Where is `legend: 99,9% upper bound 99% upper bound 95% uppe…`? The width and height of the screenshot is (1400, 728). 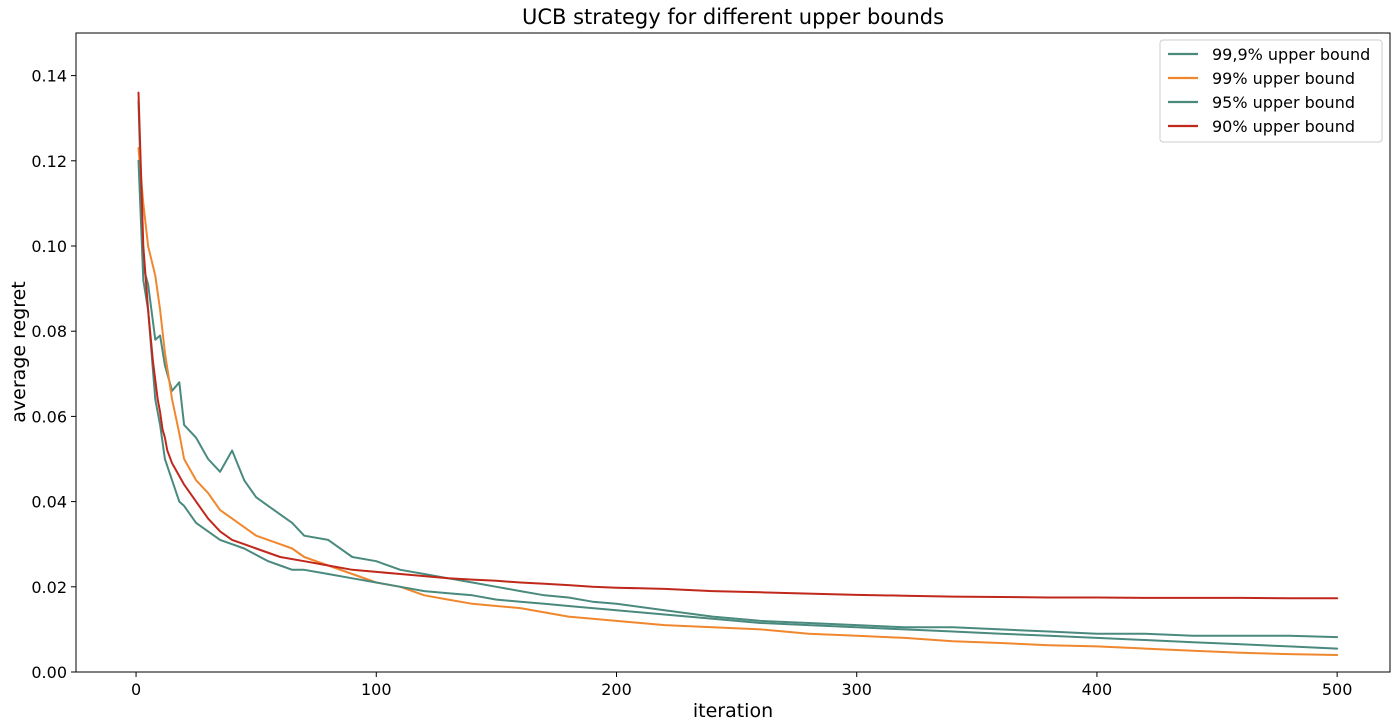
legend: 99,9% upper bound 99% upper bound 95% uppe… is located at coordinates (1271, 91).